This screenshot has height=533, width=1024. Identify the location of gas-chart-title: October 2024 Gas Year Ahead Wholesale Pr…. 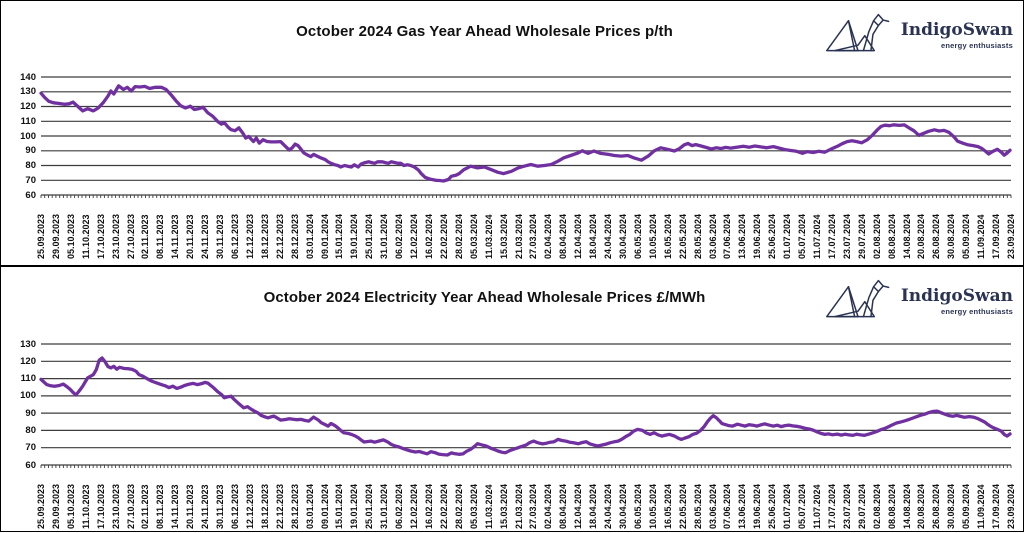
(484, 31).